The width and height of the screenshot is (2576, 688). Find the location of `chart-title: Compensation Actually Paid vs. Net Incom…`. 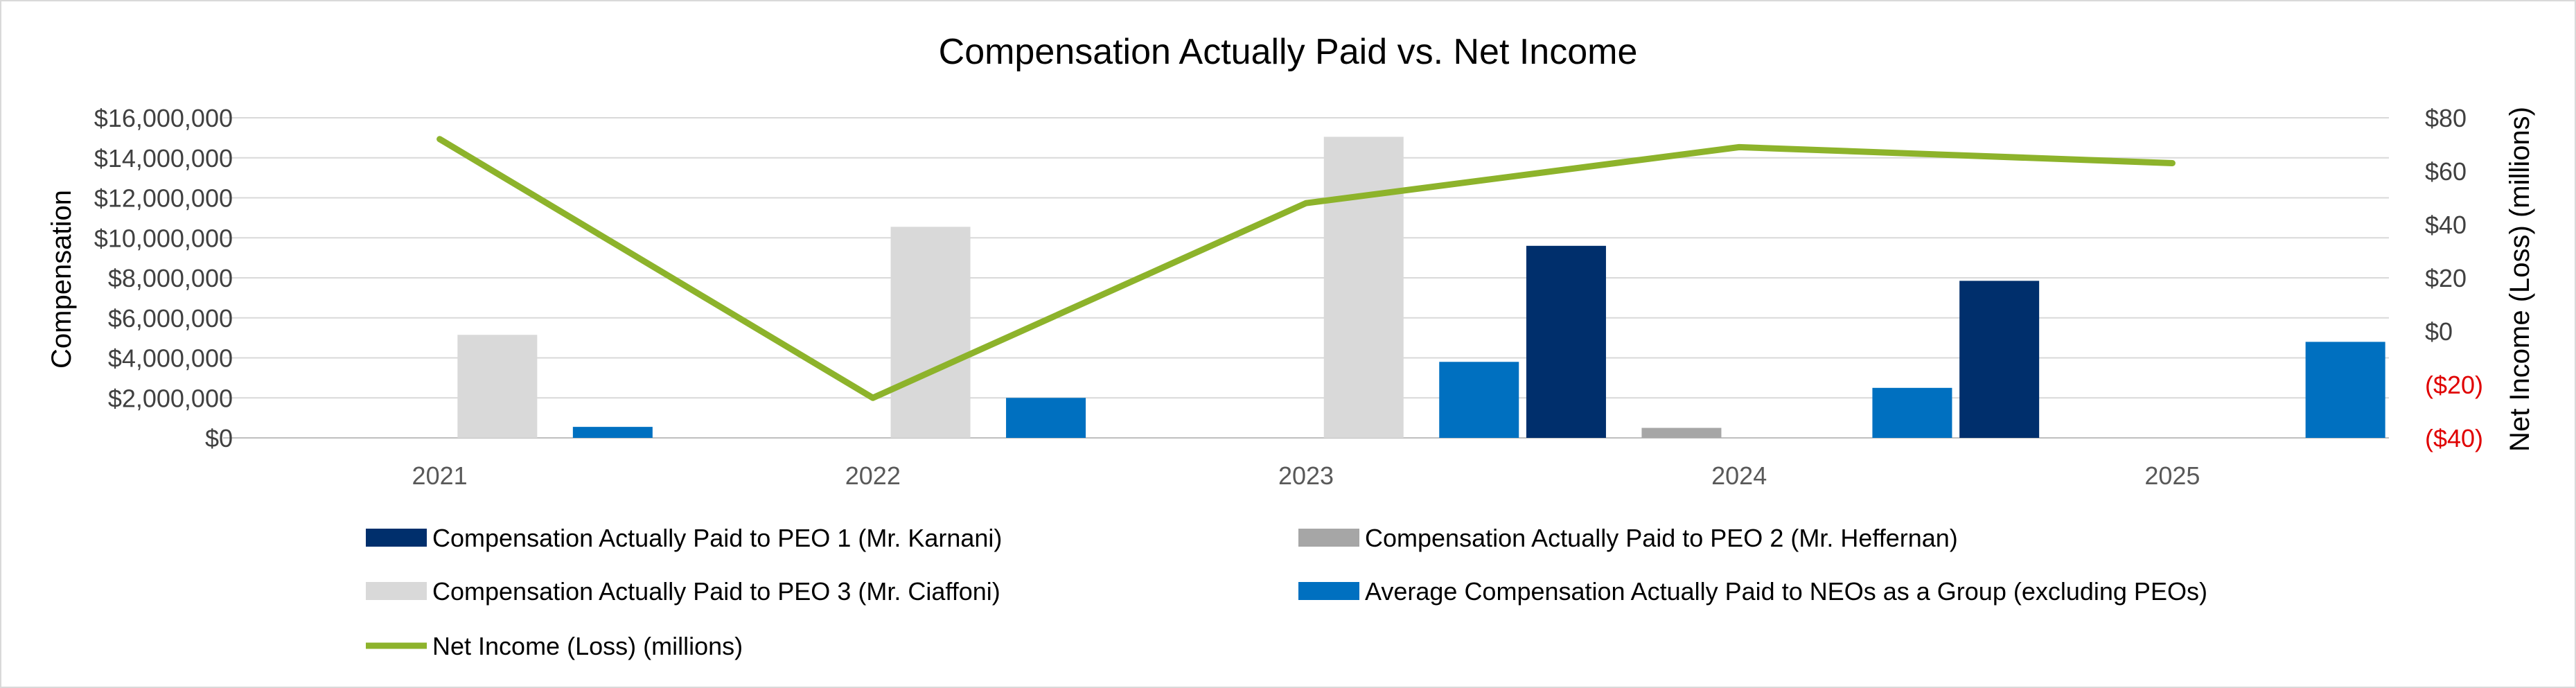

chart-title: Compensation Actually Paid vs. Net Incom… is located at coordinates (1288, 52).